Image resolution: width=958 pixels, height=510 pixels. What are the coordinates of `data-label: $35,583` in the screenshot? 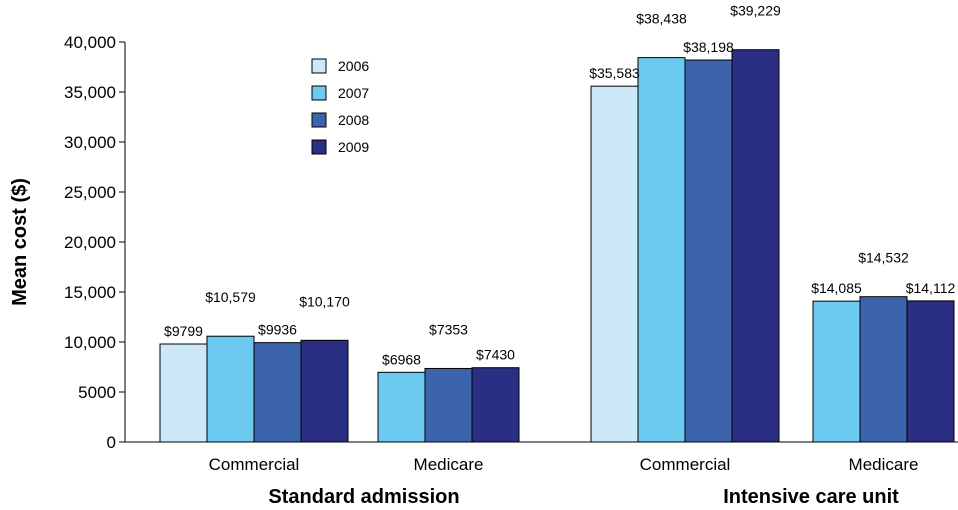 It's located at (614, 73).